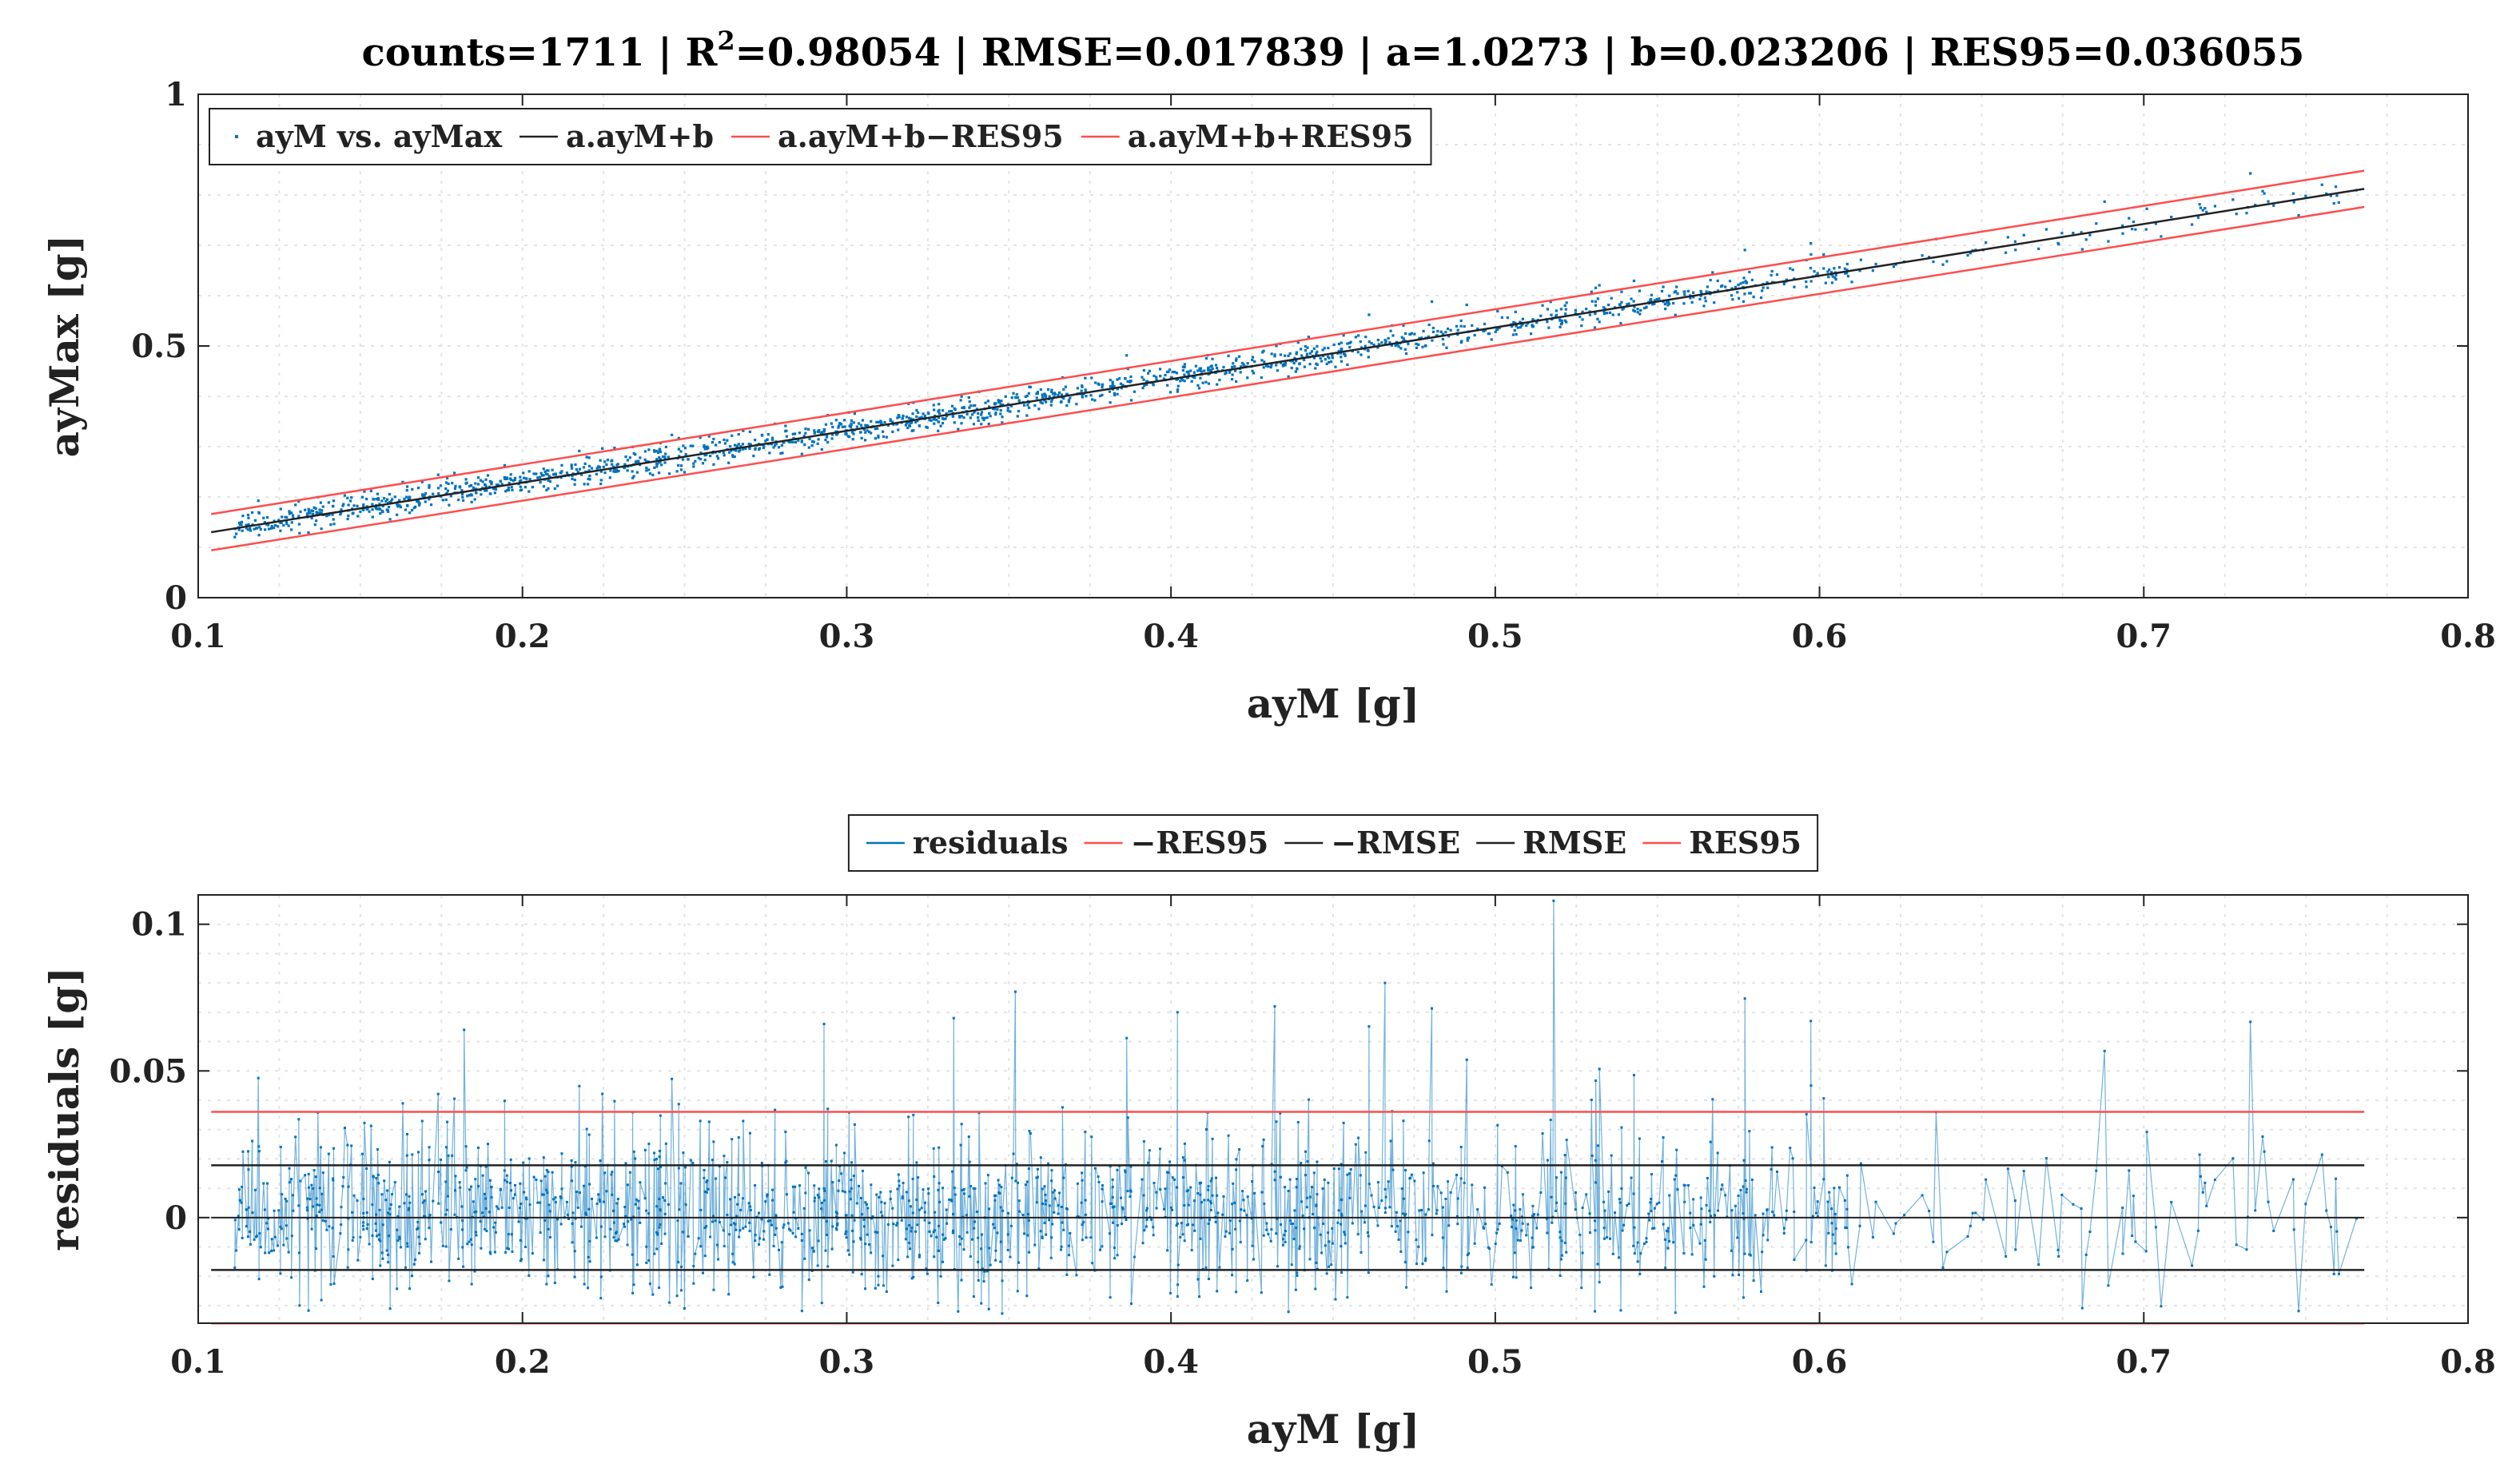 This screenshot has width=2520, height=1479. Describe the element at coordinates (1333, 703) in the screenshot. I see `top-x-axis-label: ayM [g]` at that location.